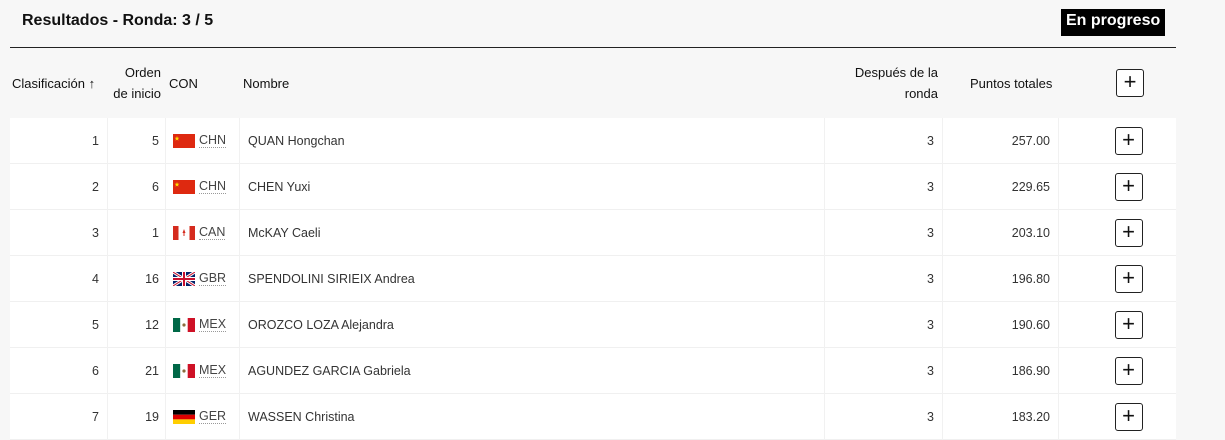 The image size is (1225, 440). Describe the element at coordinates (118, 20) in the screenshot. I see `page-title: Resultados - Ronda: 3 / 5` at that location.